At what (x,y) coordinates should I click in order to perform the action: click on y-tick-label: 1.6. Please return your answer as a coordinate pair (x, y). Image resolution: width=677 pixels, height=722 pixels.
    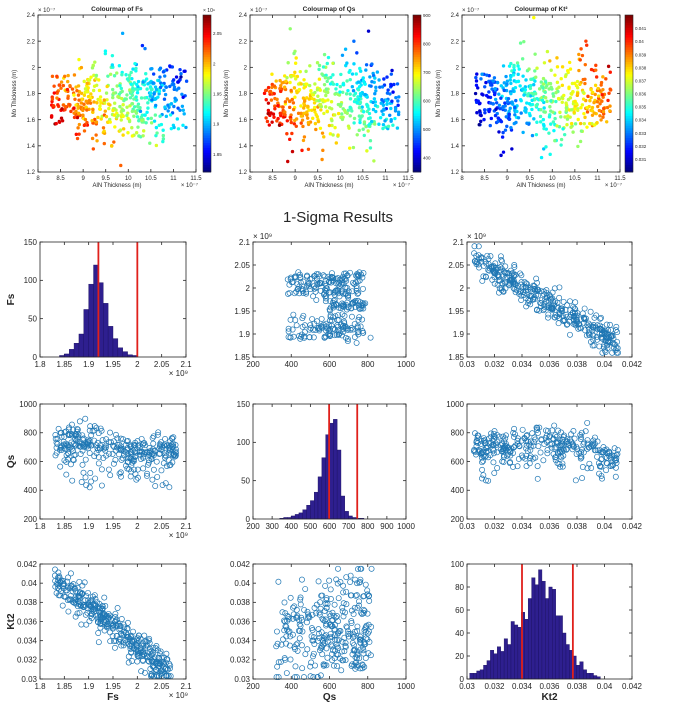
    Looking at the image, I should click on (455, 121).